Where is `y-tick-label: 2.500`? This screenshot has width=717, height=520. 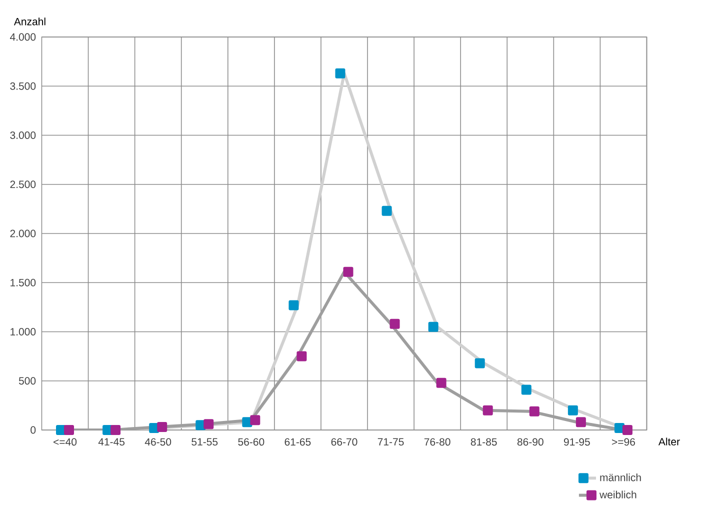
y-tick-label: 2.500 is located at coordinates (23, 184).